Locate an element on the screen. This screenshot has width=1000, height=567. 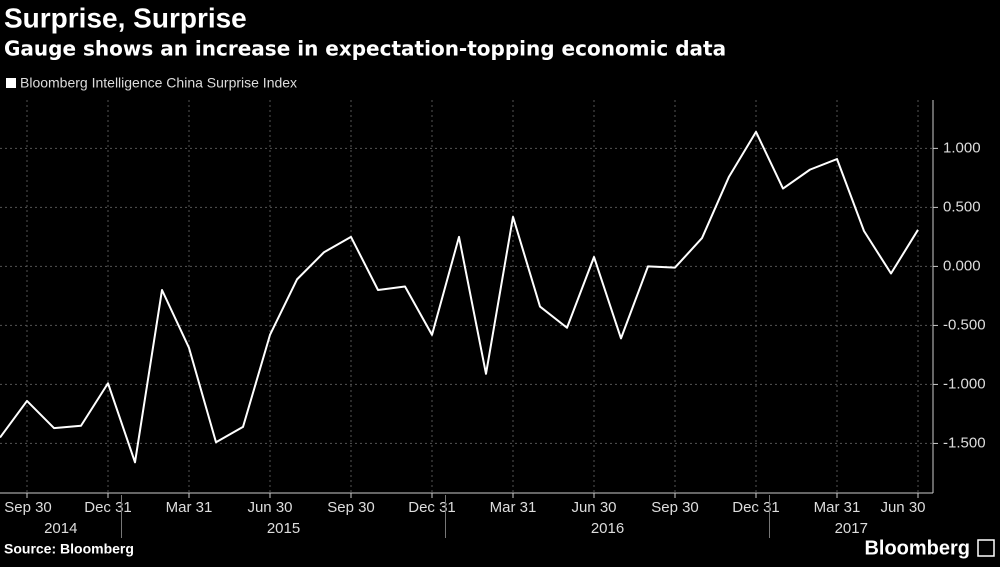
legend-swatch is located at coordinates (11, 83).